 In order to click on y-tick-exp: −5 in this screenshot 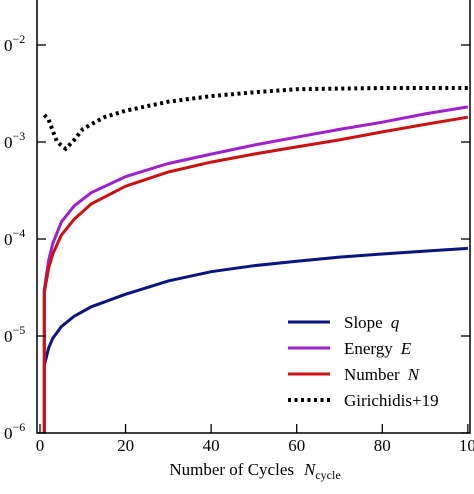, I will do `click(19, 330)`.